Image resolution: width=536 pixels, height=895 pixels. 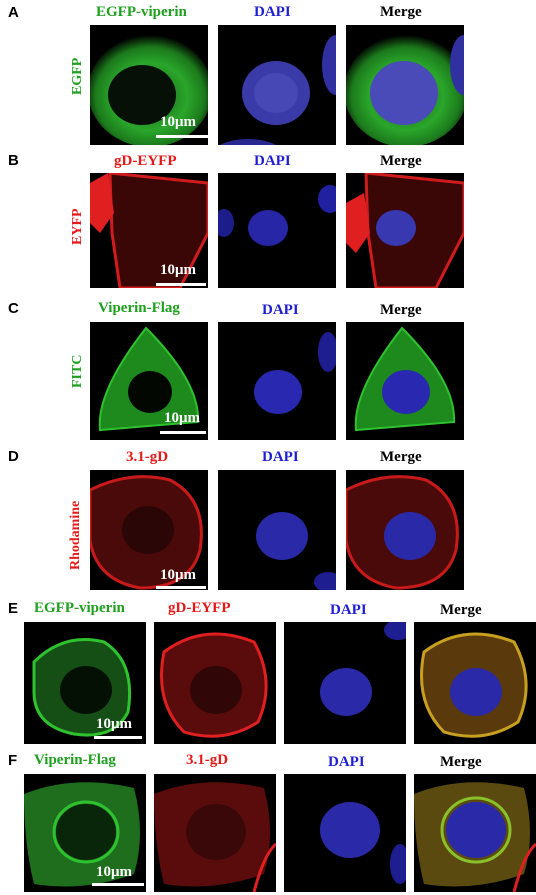 I want to click on scale-bar-d, so click(x=181, y=587).